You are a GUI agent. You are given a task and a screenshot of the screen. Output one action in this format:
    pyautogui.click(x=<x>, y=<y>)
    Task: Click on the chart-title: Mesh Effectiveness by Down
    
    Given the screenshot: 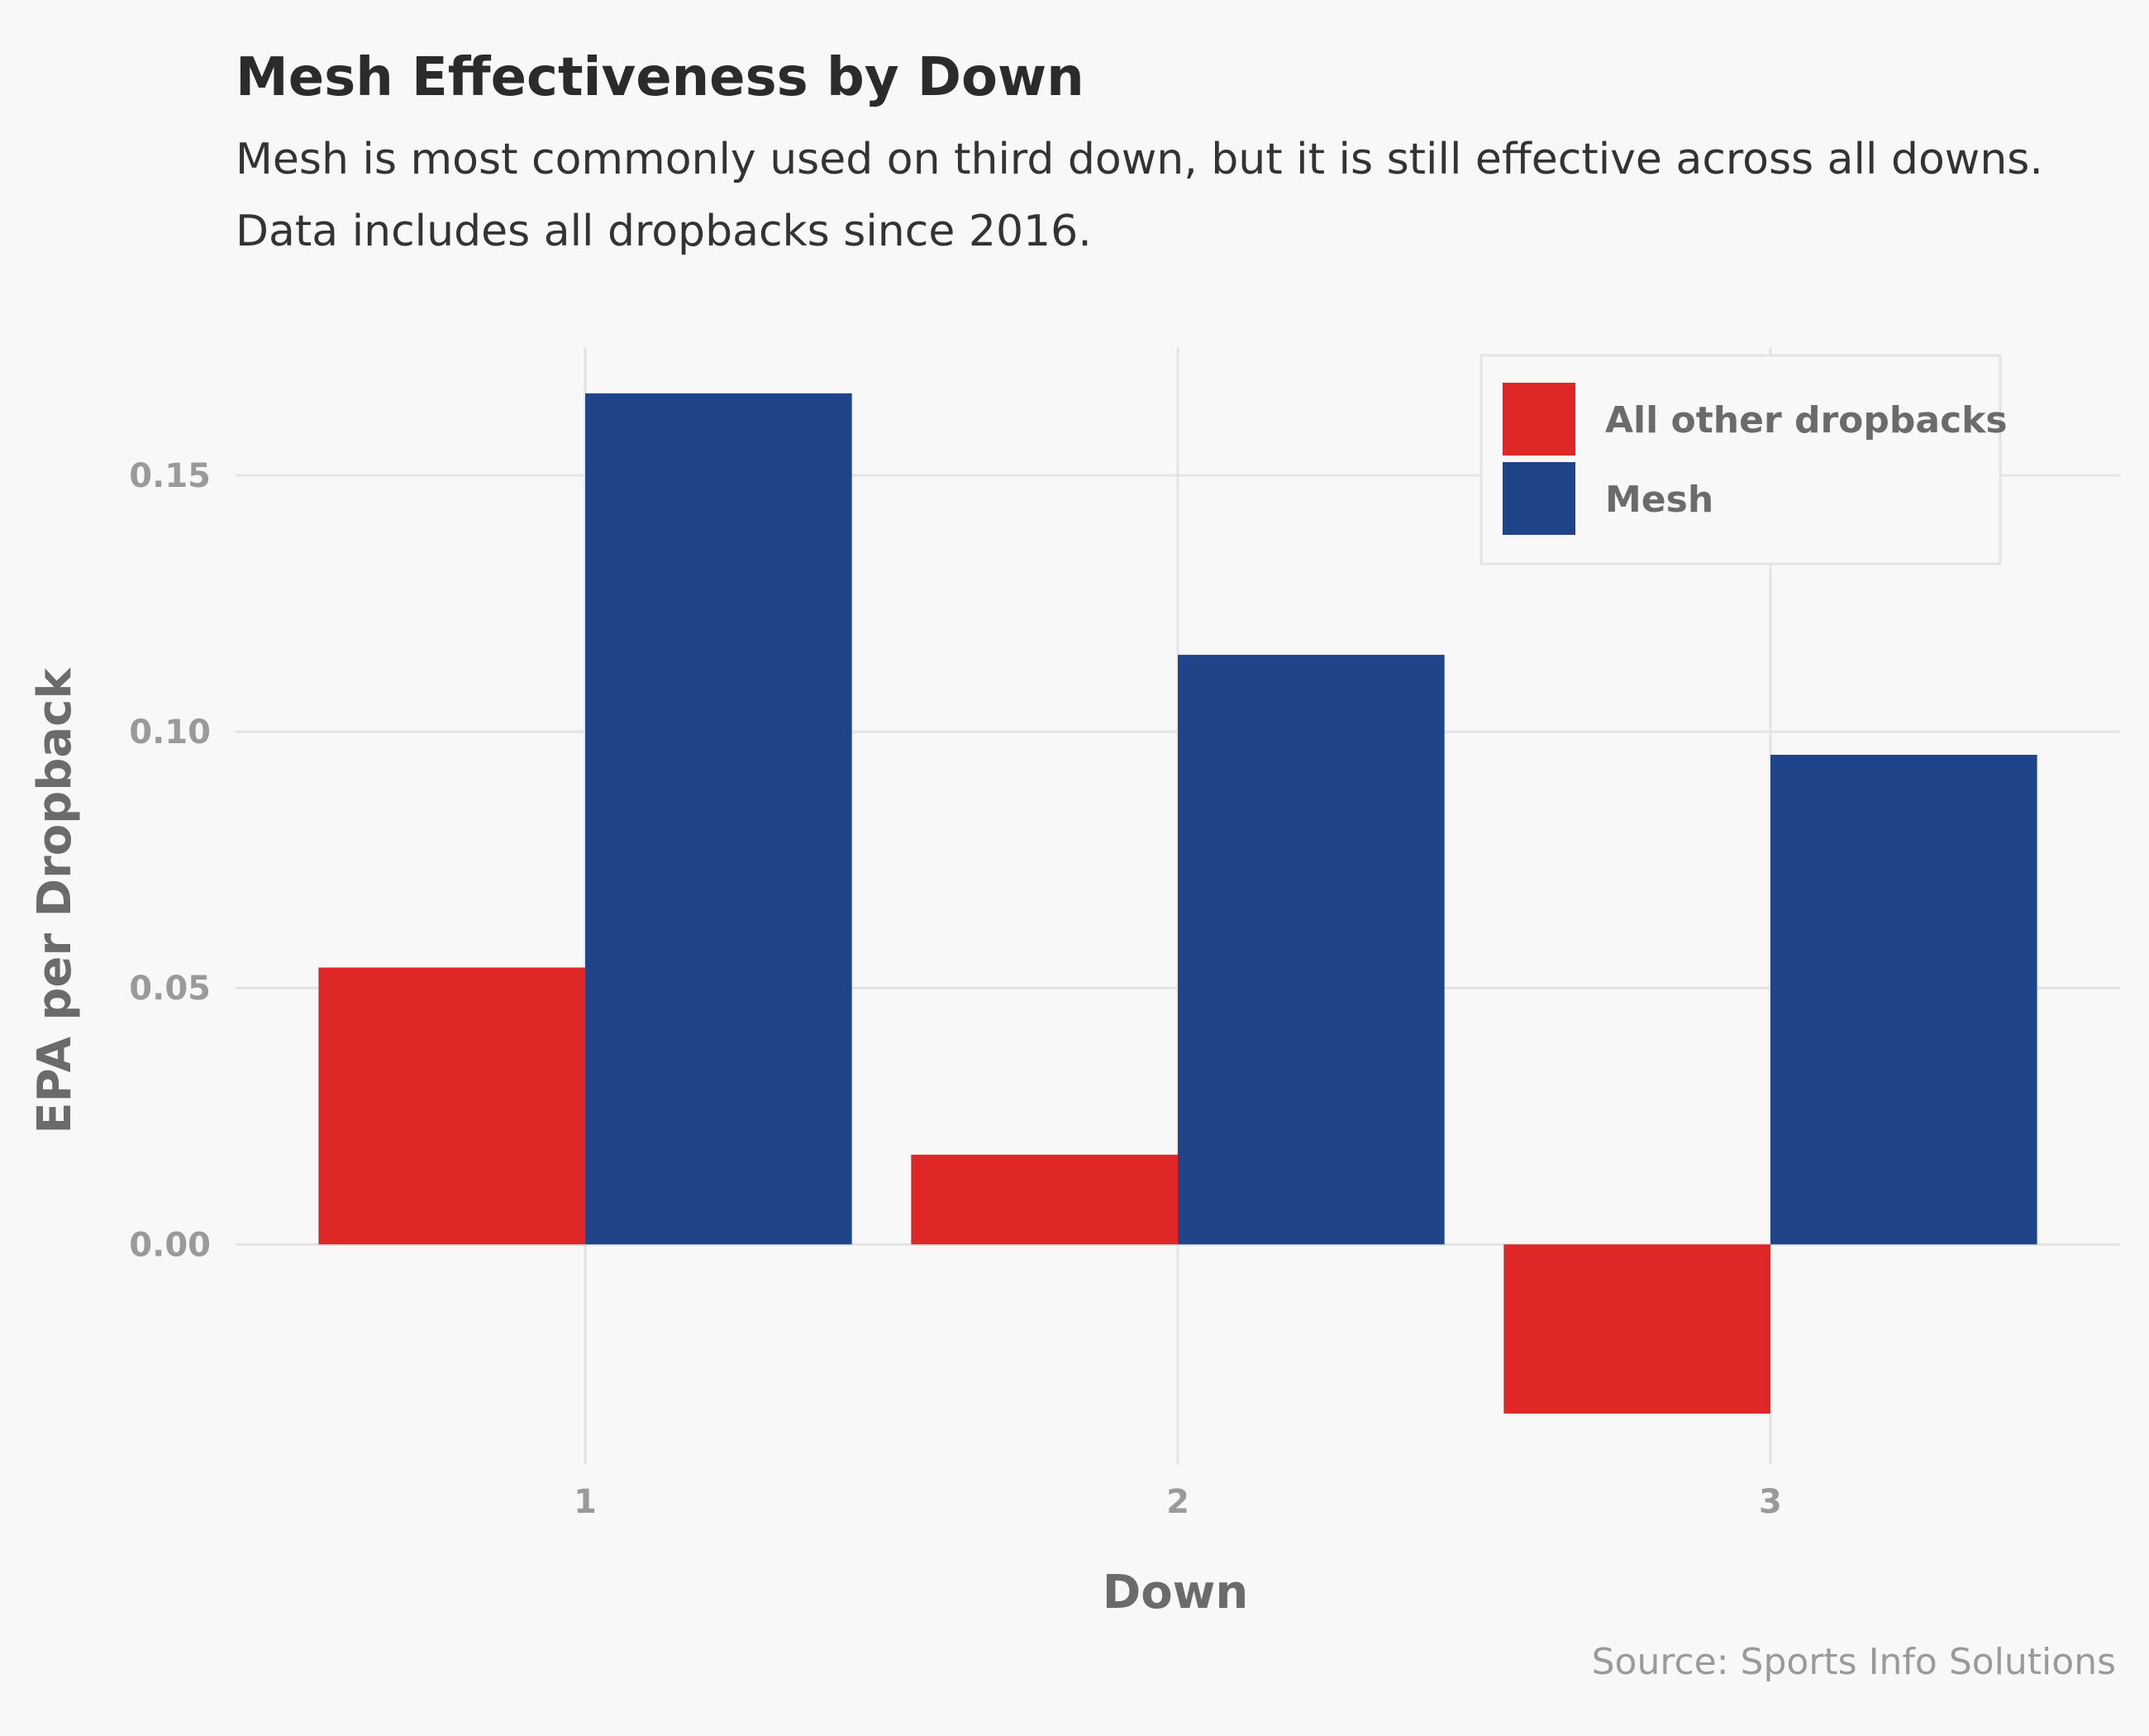 What is the action you would take?
    pyautogui.click(x=660, y=77)
    